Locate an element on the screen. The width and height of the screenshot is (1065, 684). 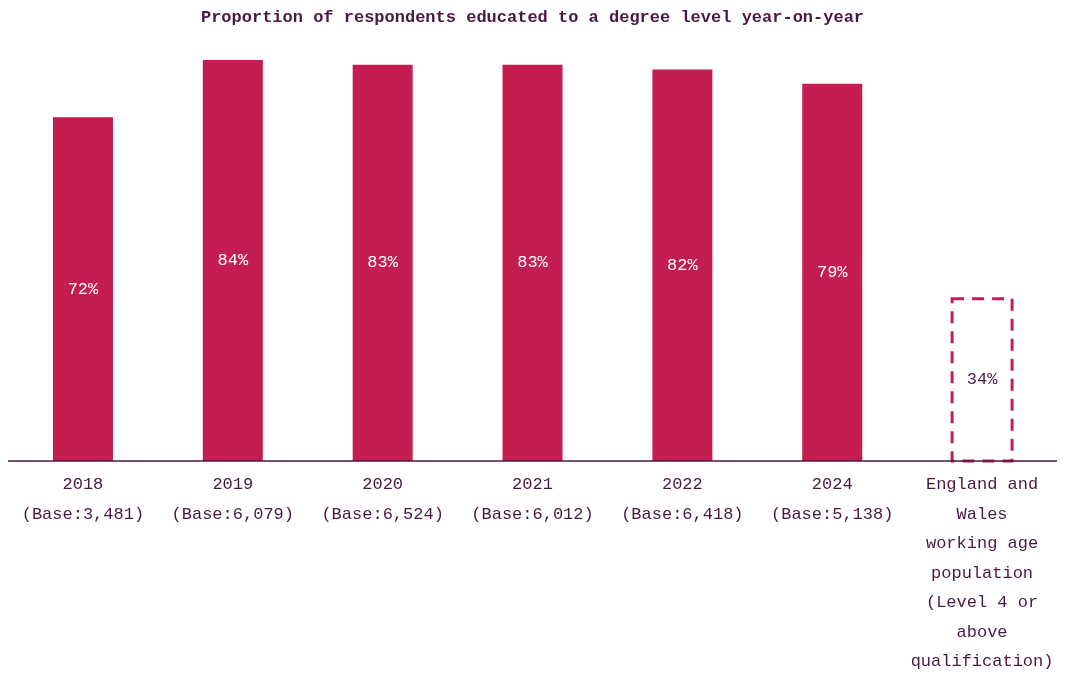
x-tick-label: 2021 (Base:6,012) is located at coordinates (532, 499).